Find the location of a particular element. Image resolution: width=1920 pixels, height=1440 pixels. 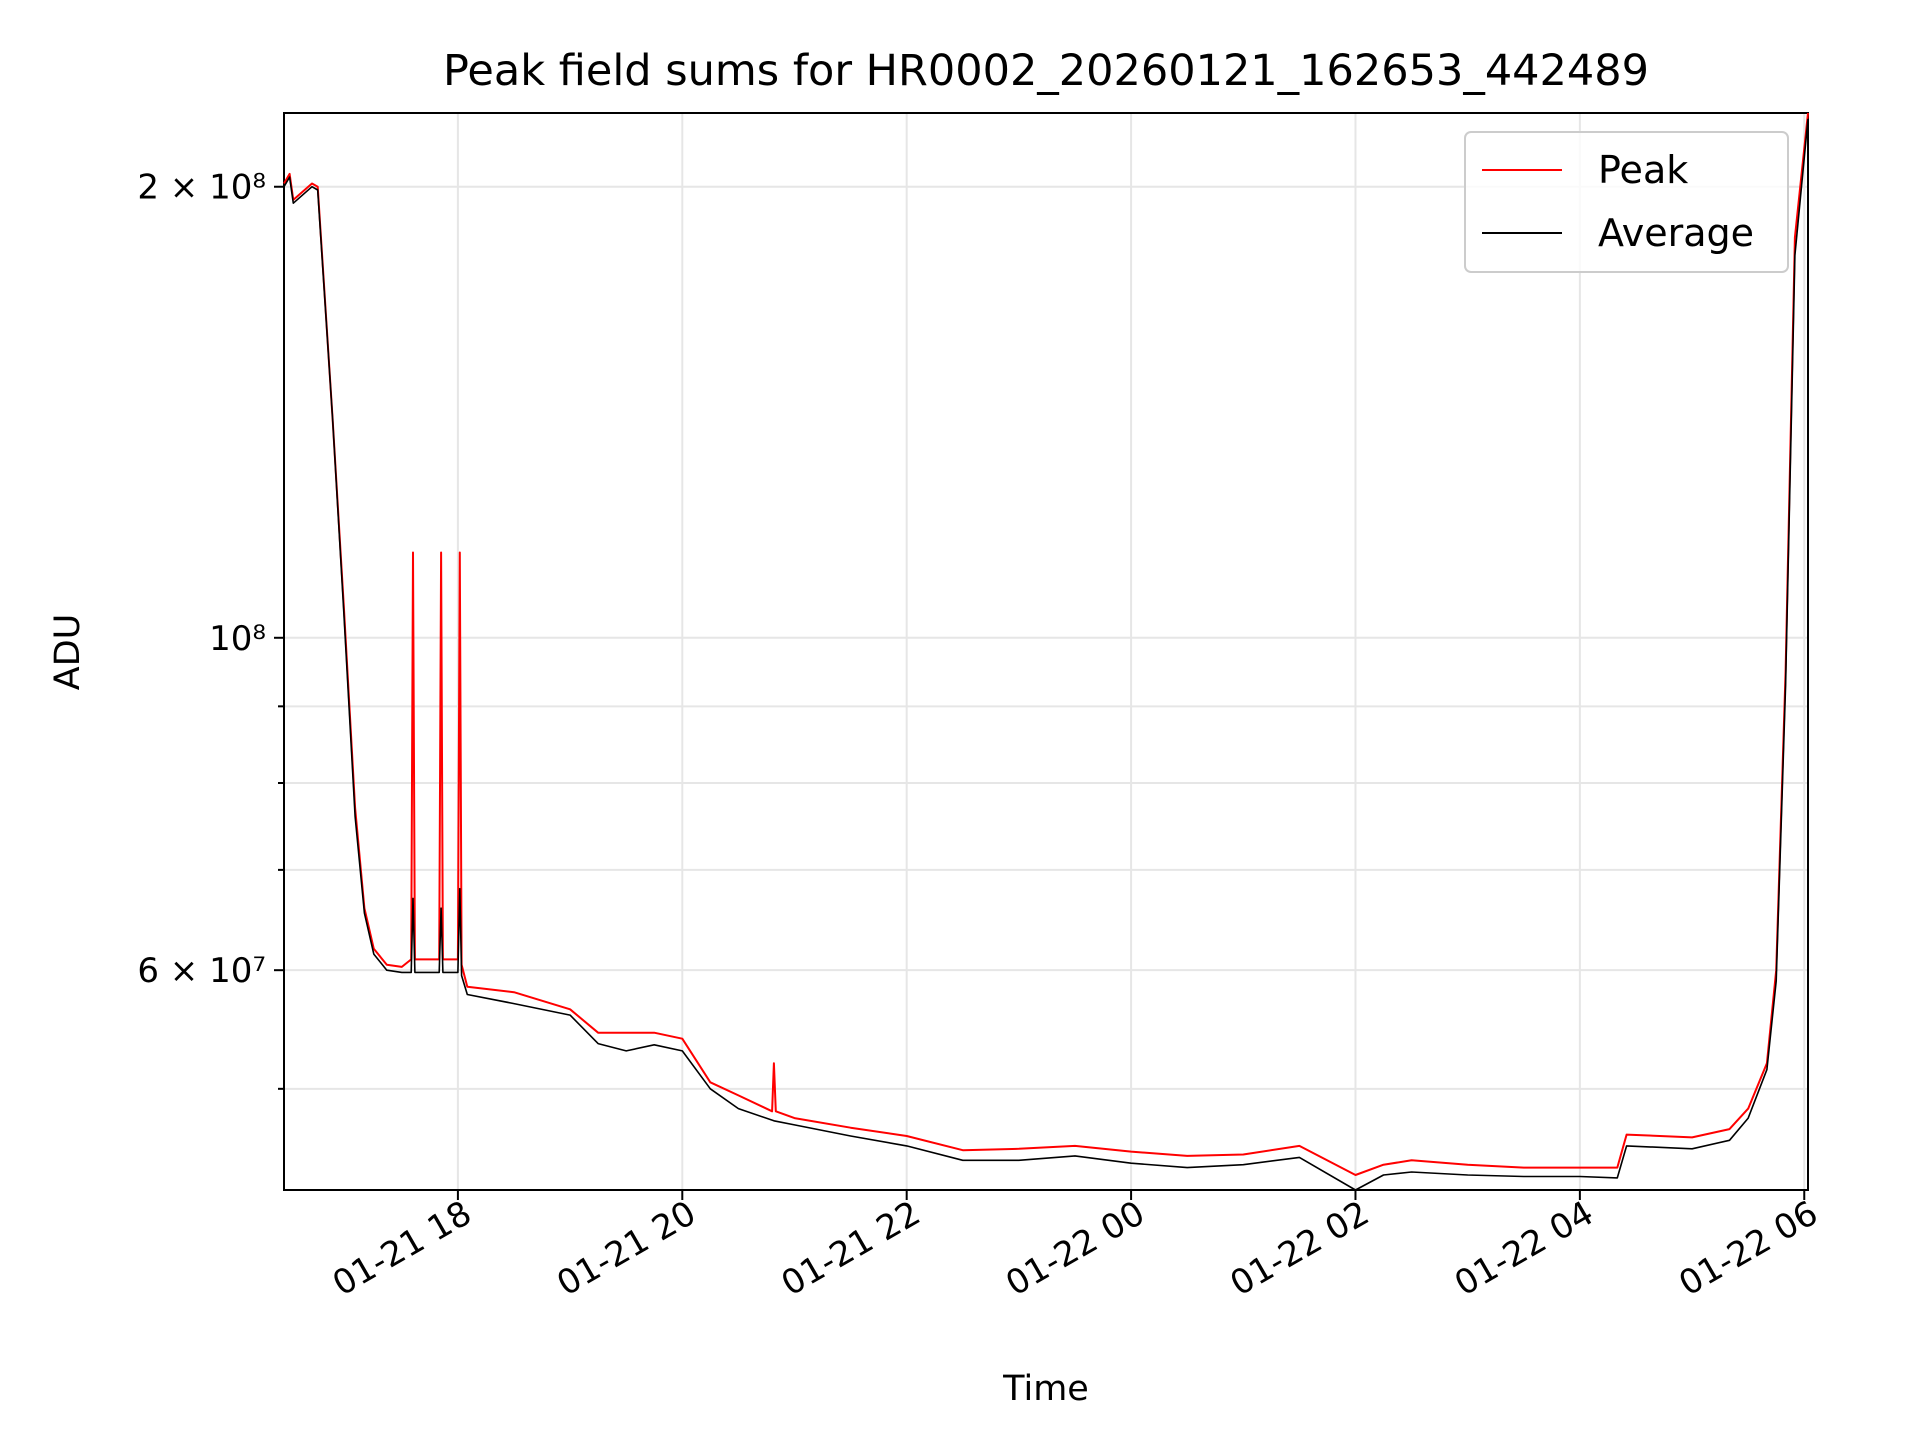

y-axis-label: ADU is located at coordinates (68, 652).